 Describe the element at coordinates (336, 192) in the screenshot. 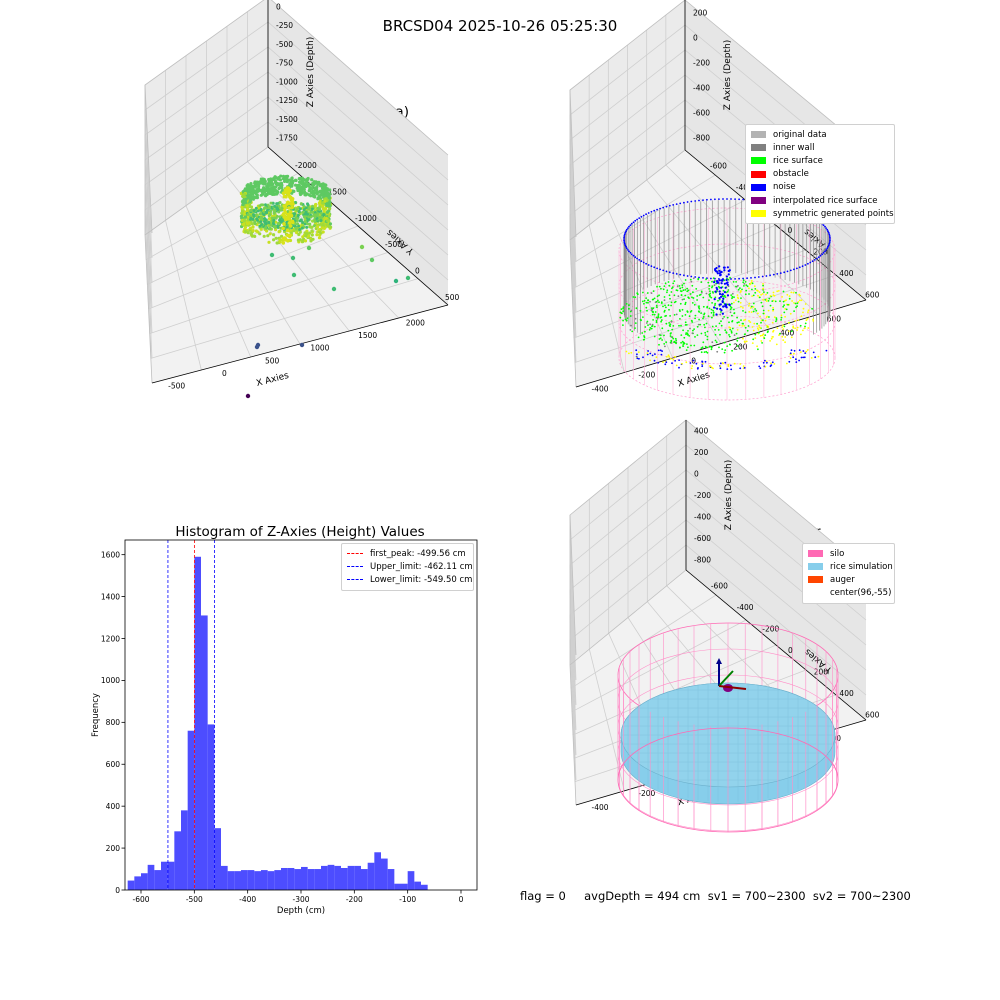

I see `y-tick-label: -1500` at that location.